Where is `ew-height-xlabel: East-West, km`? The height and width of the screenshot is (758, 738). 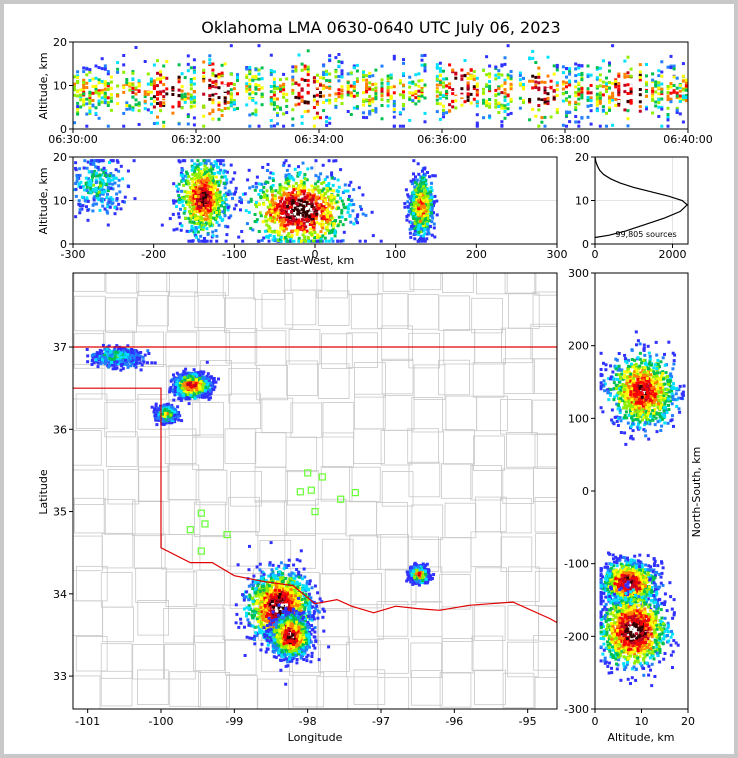 ew-height-xlabel: East-West, km is located at coordinates (315, 260).